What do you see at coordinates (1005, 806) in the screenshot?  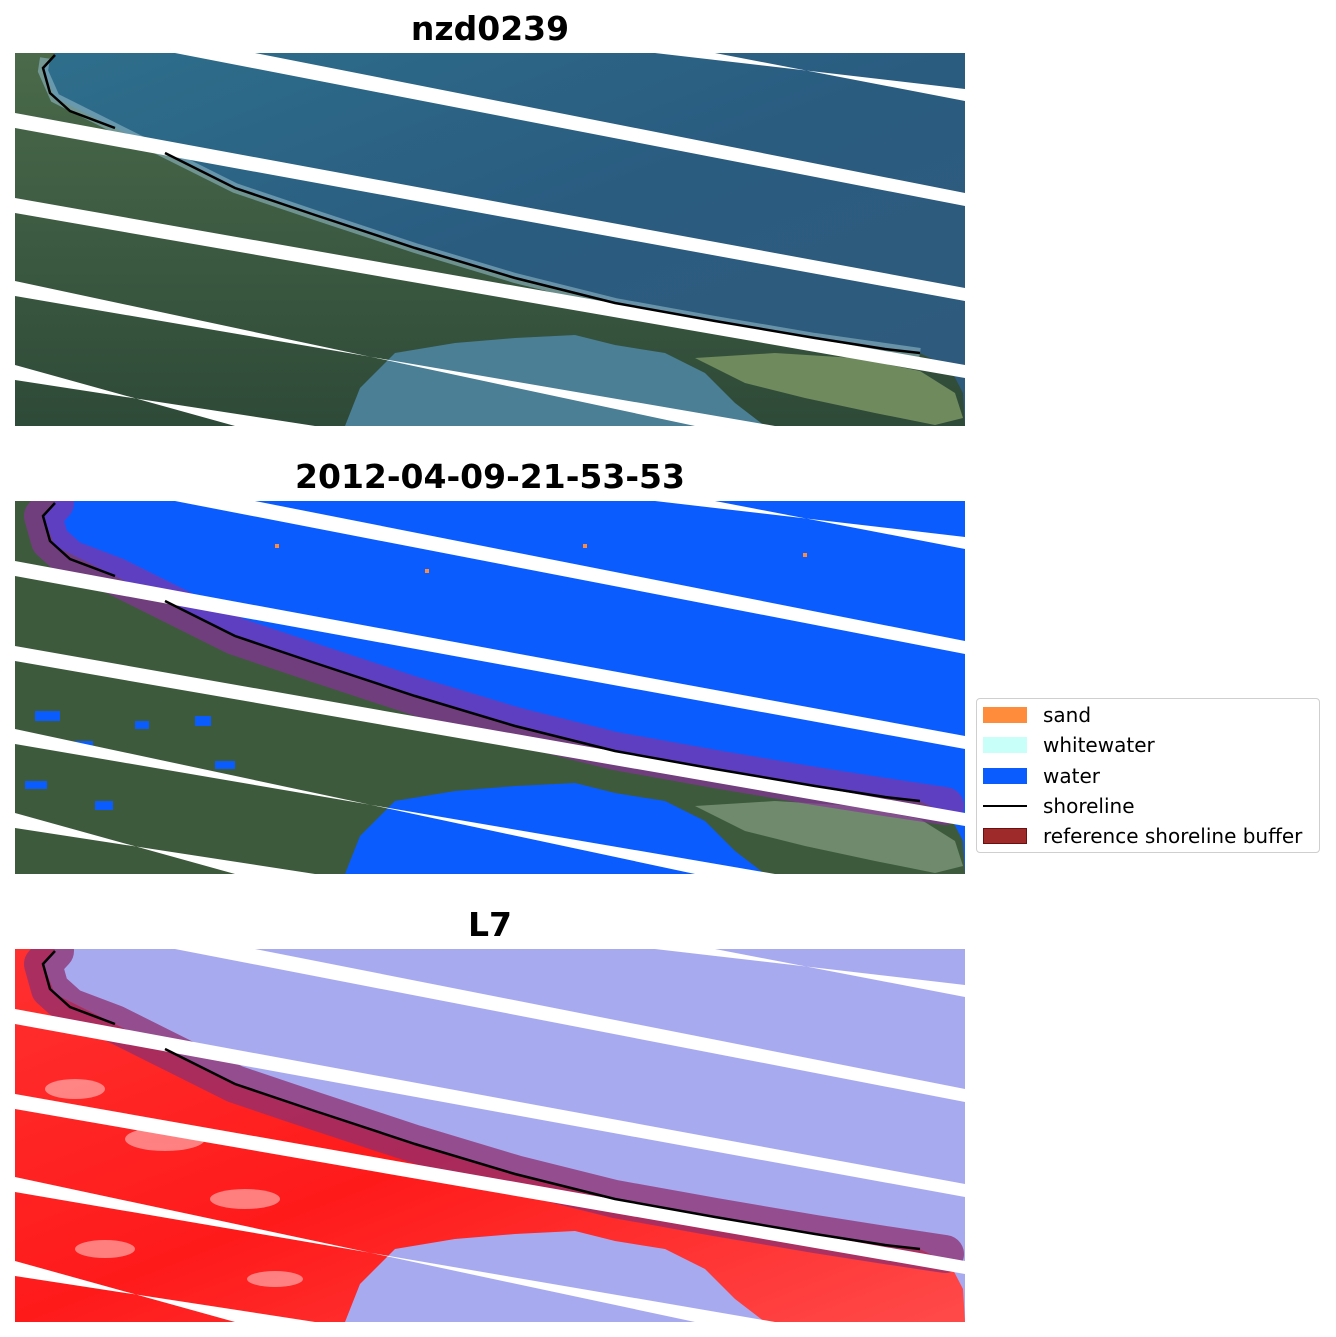 I see `shoreline-line-swatch` at bounding box center [1005, 806].